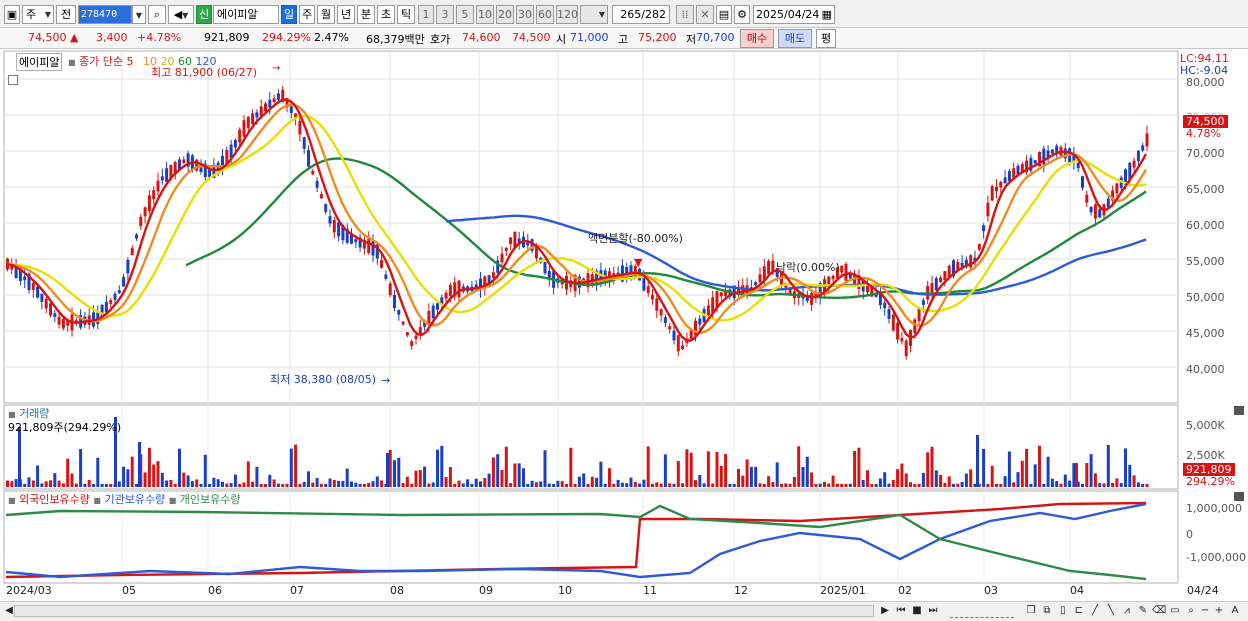  I want to click on compare-icon: ⧉, so click(1047, 610).